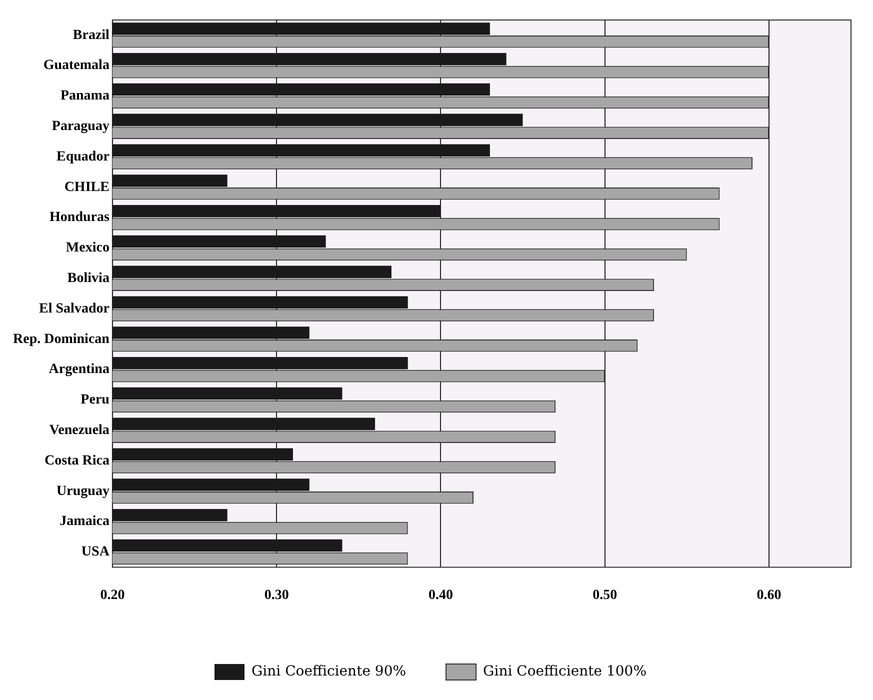  Describe the element at coordinates (79, 370) in the screenshot. I see `y-tick-label: Argentina` at that location.